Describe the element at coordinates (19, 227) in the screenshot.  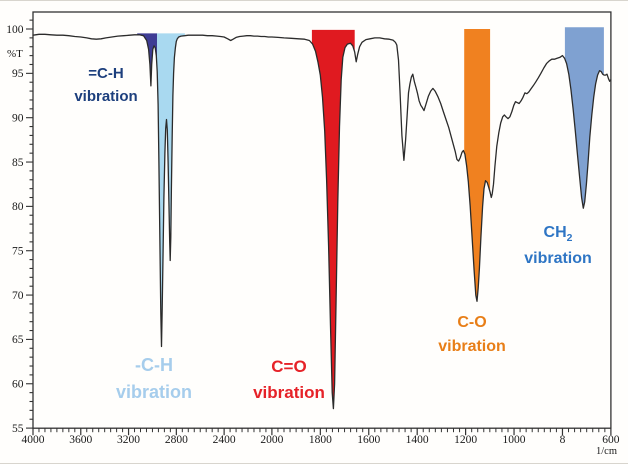
I see `y-axis: 100 95 90 85 80 75 70 65 60 55 %T` at that location.